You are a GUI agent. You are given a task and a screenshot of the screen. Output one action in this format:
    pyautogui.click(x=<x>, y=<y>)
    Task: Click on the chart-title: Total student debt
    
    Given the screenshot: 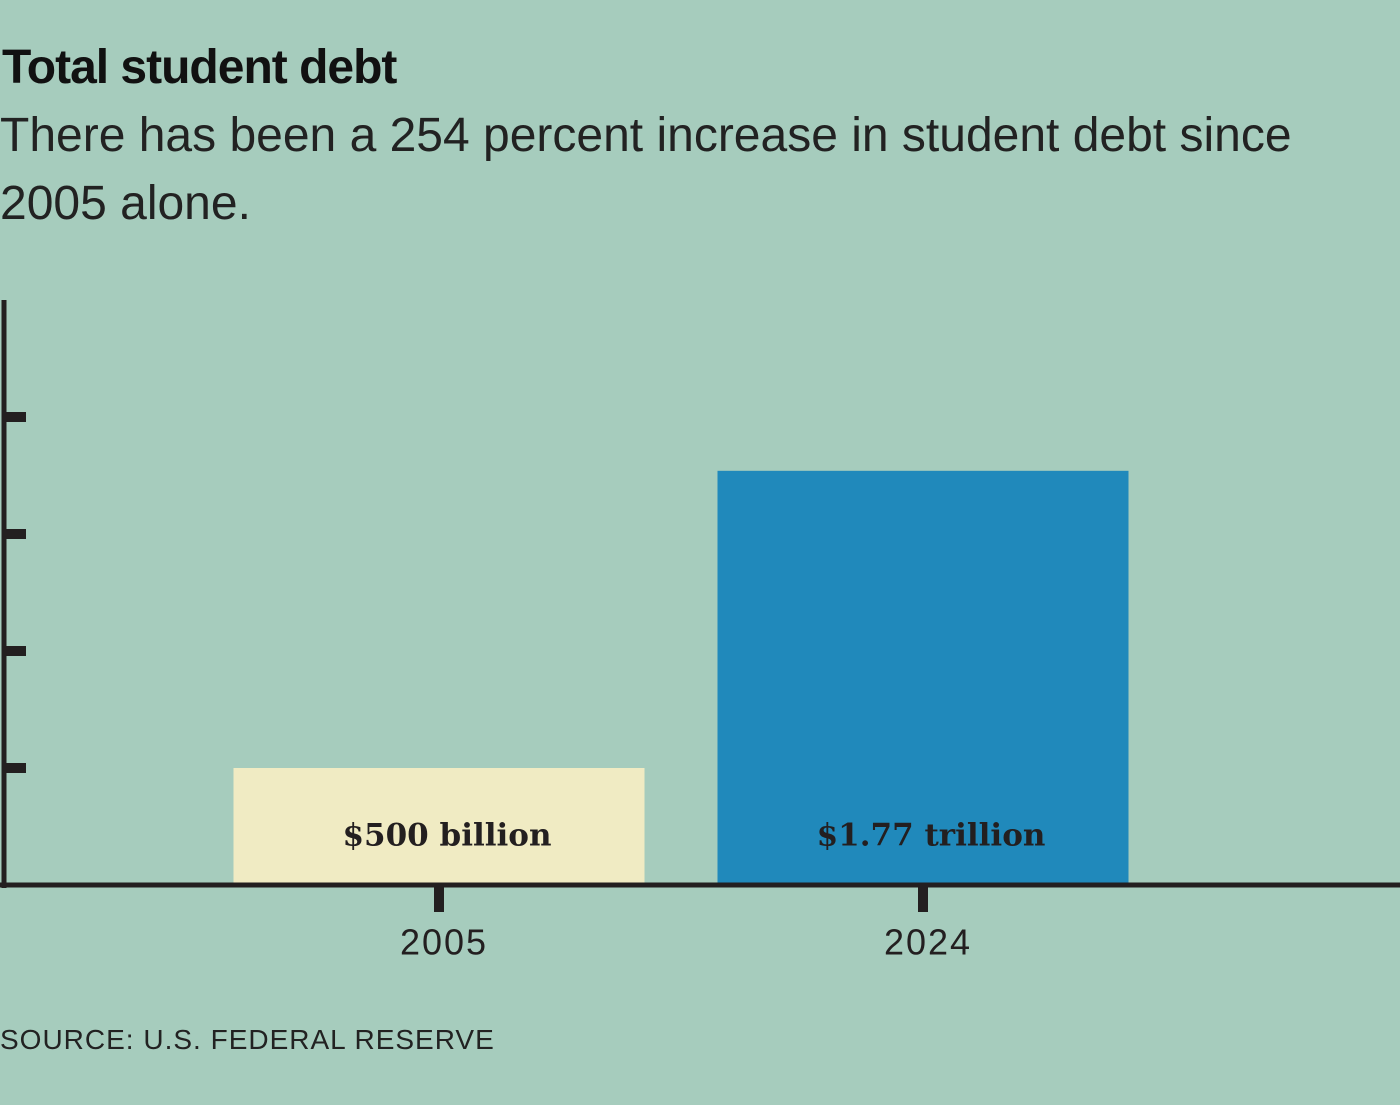 What is the action you would take?
    pyautogui.click(x=199, y=67)
    